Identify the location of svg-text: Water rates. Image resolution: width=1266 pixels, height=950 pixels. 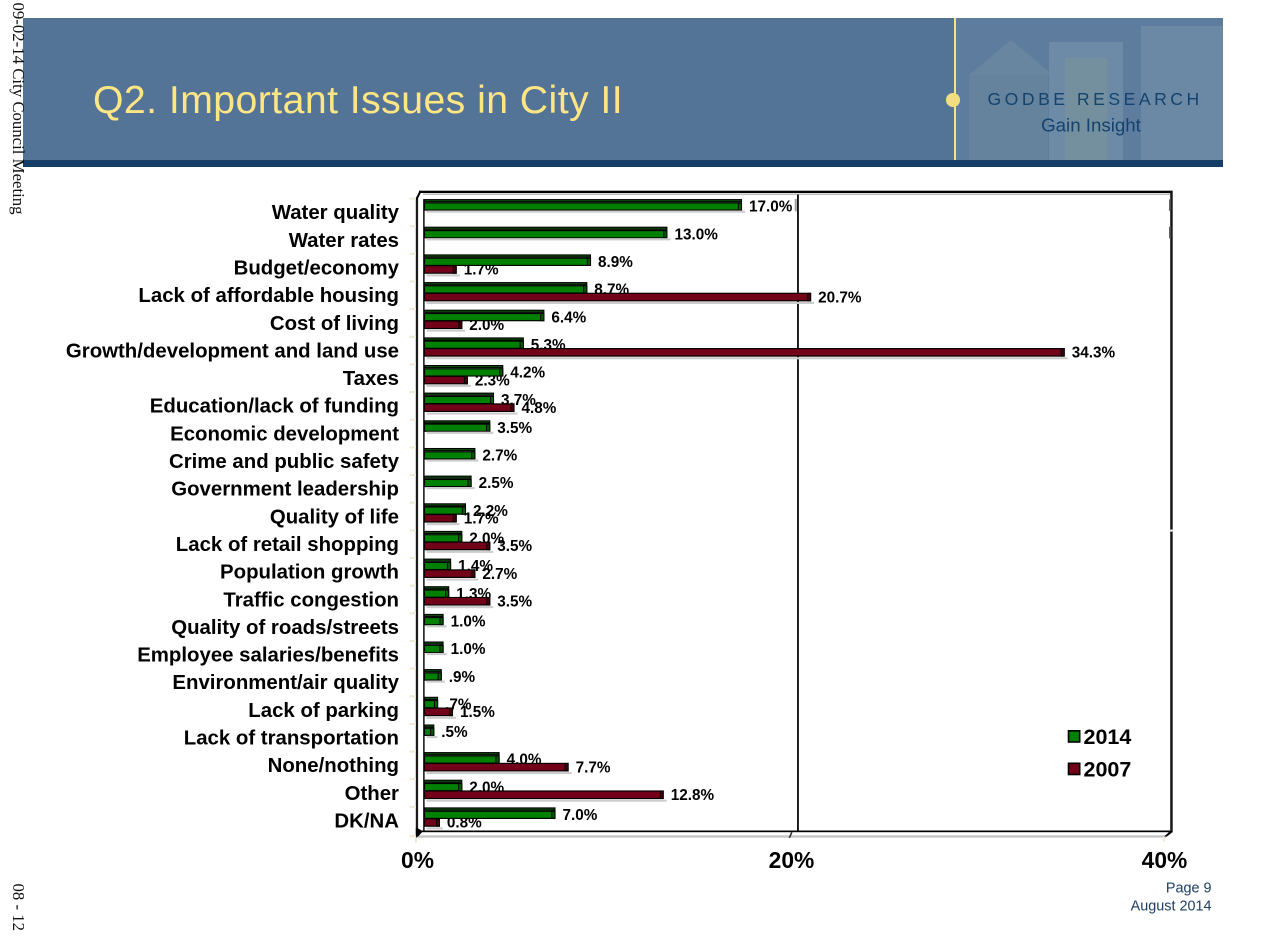
(344, 241).